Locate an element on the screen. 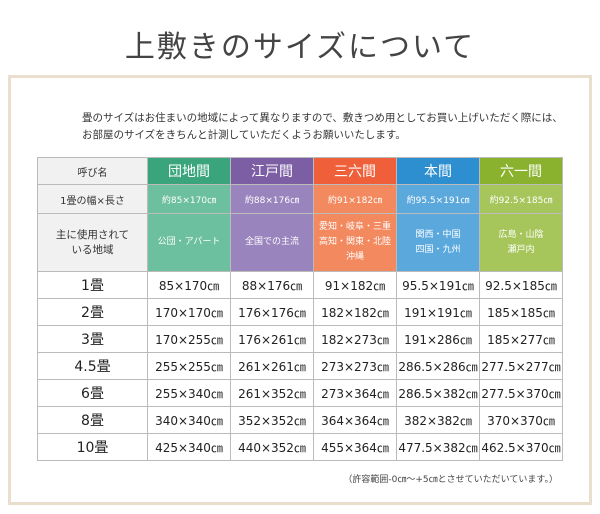 The height and width of the screenshot is (514, 600). table-cell: 主に使用されて いる地域 is located at coordinates (92, 242).